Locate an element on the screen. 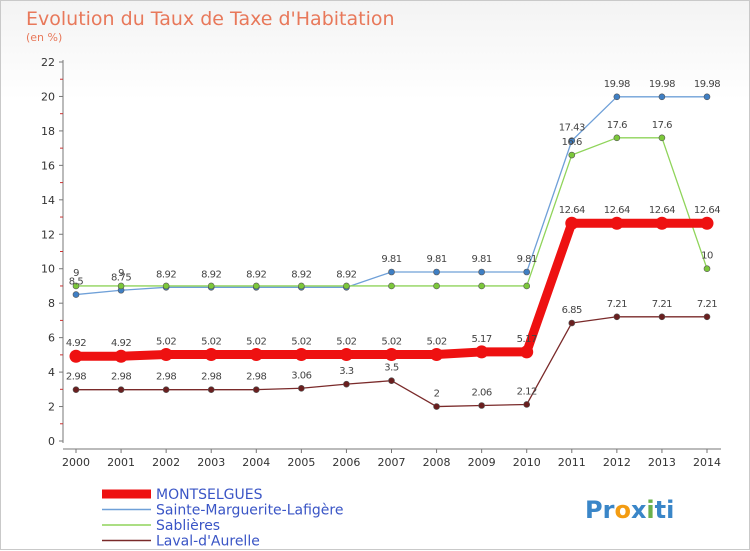 The width and height of the screenshot is (750, 551). data-label-sainte-marguerite-lafig-re: 8.75 is located at coordinates (121, 277).